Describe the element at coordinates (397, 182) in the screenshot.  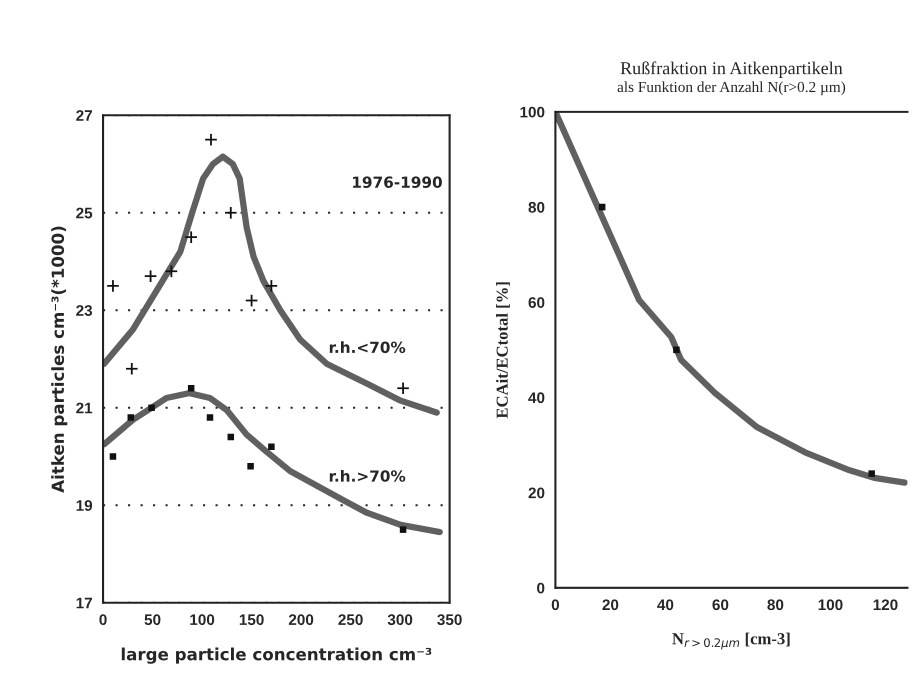
I see `annotation: 1976-1990` at that location.